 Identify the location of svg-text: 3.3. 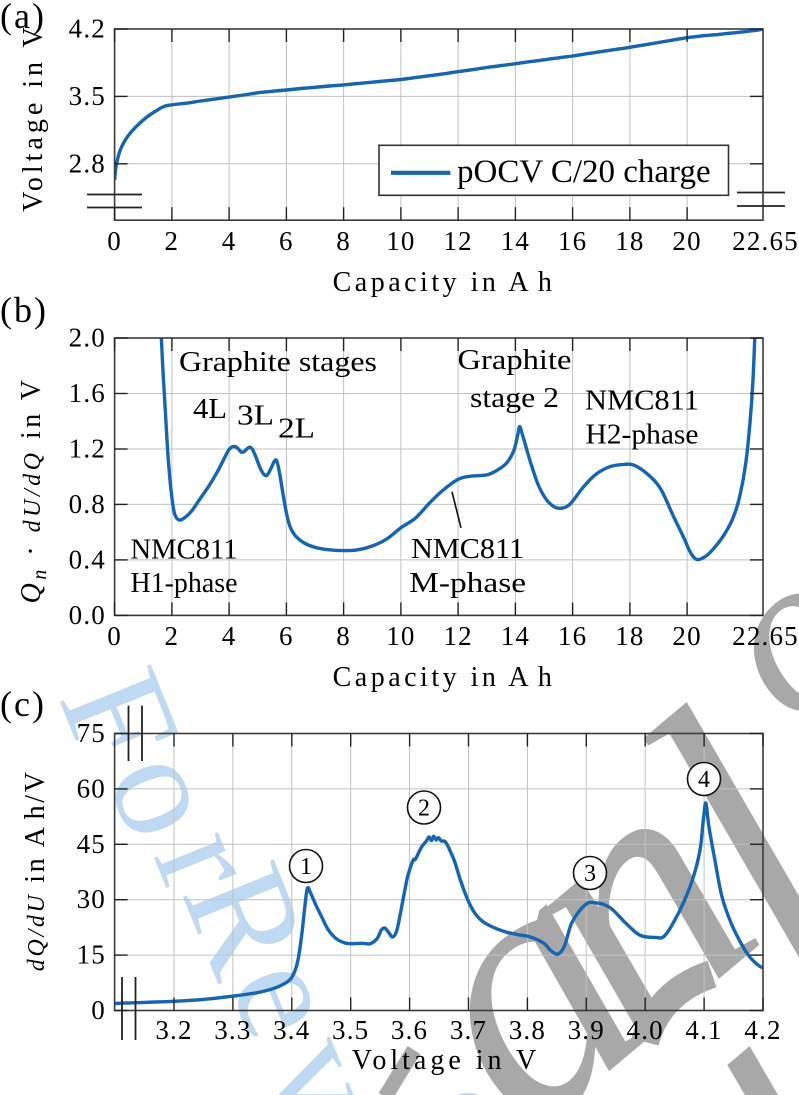
(232, 1030).